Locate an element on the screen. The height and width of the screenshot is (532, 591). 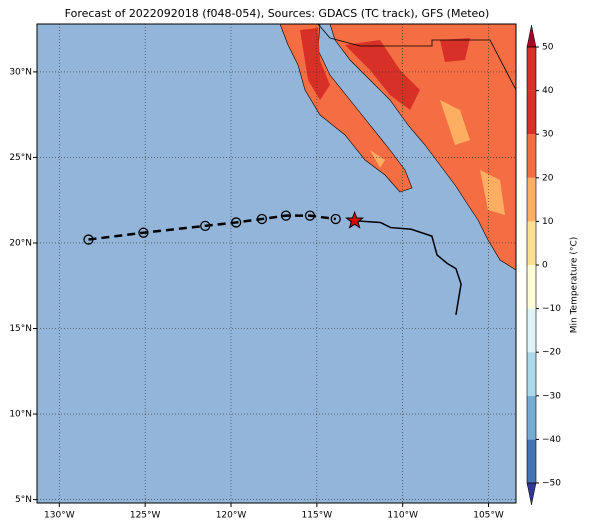
x-tick-label: 115°W is located at coordinates (317, 516).